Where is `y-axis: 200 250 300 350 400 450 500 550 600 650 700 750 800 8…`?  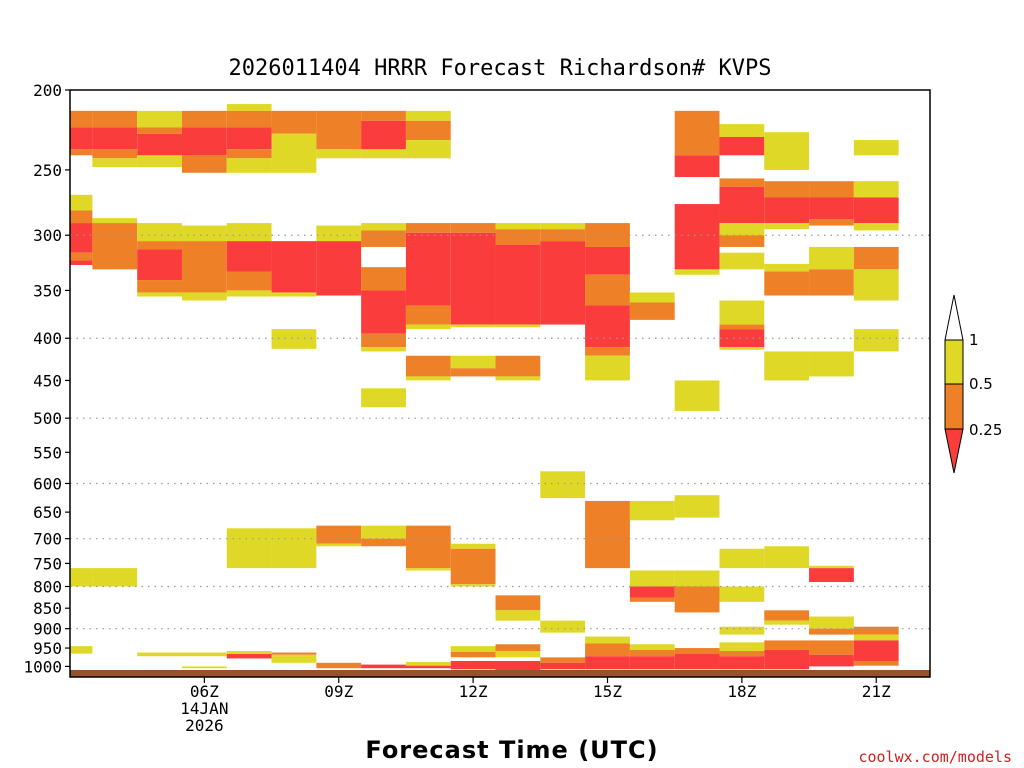 y-axis: 200 250 300 350 400 450 500 550 600 650 700 750 800 8… is located at coordinates (46, 378).